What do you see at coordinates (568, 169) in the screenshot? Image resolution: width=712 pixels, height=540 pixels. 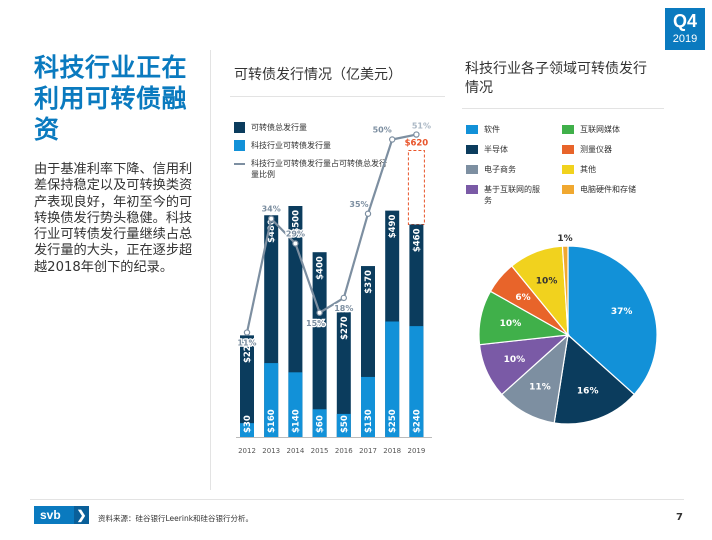 I see `legend-other-swatch` at bounding box center [568, 169].